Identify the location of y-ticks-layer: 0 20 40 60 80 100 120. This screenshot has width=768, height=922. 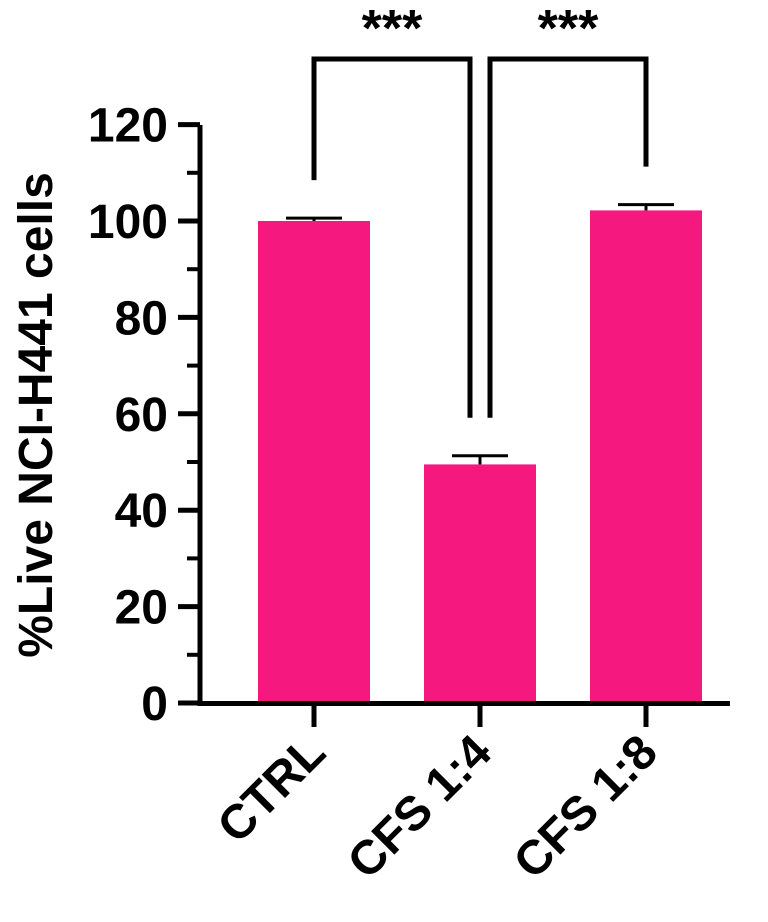
(144, 415).